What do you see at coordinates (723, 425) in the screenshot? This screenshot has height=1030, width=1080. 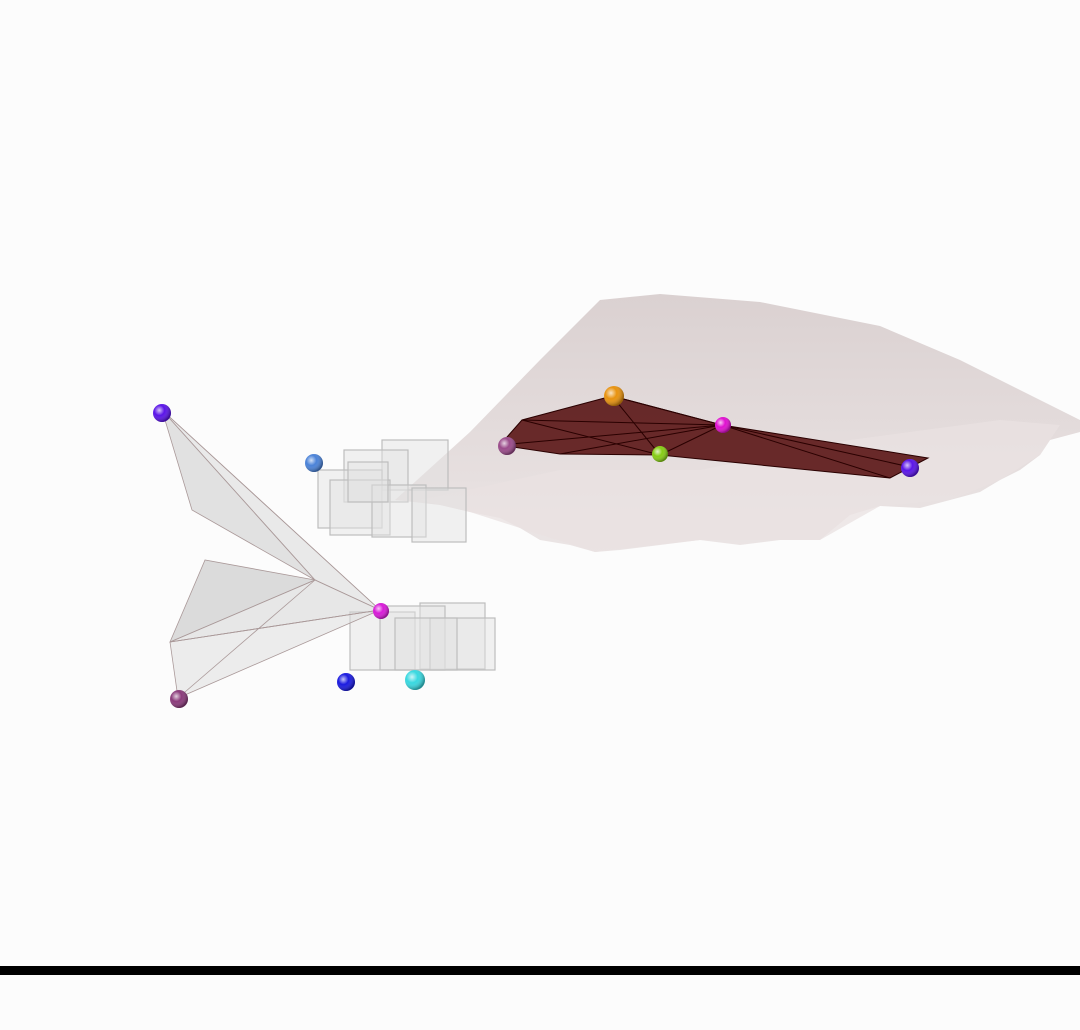 I see `magenta-marker-right` at bounding box center [723, 425].